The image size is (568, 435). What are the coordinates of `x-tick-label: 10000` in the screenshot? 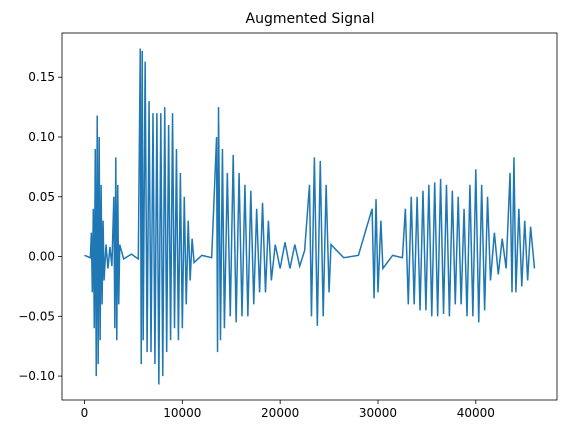 It's located at (182, 413).